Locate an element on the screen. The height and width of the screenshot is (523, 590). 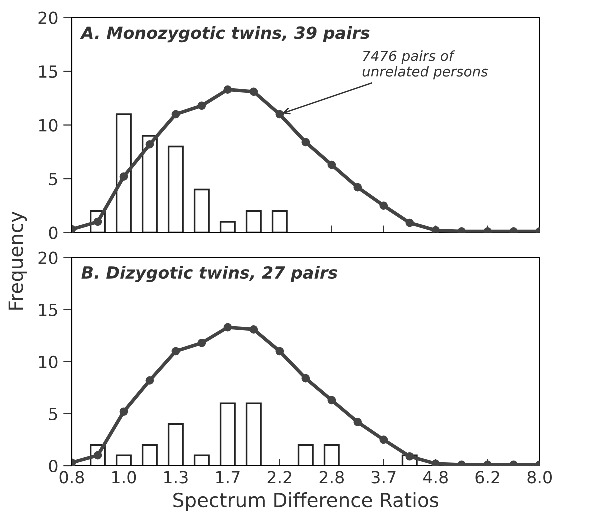
x-tick-label: 1.0 is located at coordinates (124, 477).